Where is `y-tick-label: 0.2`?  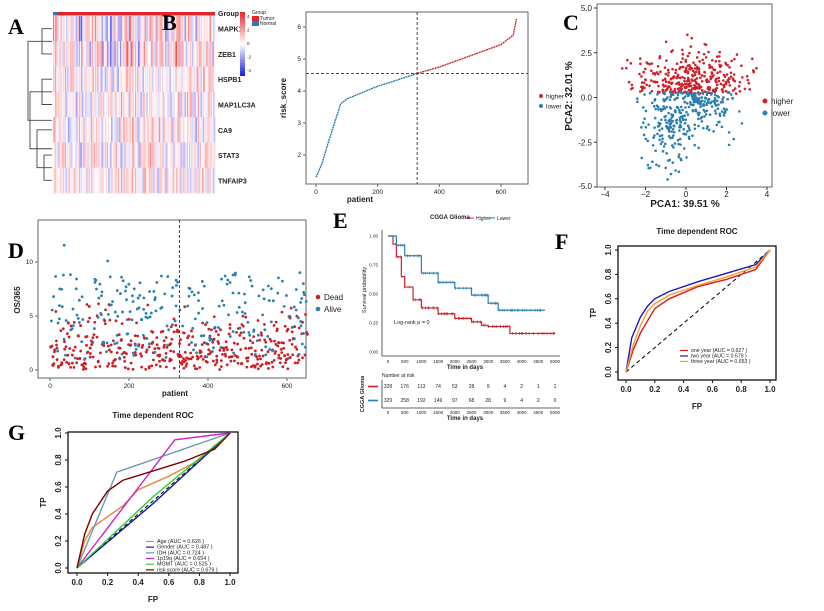
y-tick-label: 0.2 is located at coordinates (608, 347).